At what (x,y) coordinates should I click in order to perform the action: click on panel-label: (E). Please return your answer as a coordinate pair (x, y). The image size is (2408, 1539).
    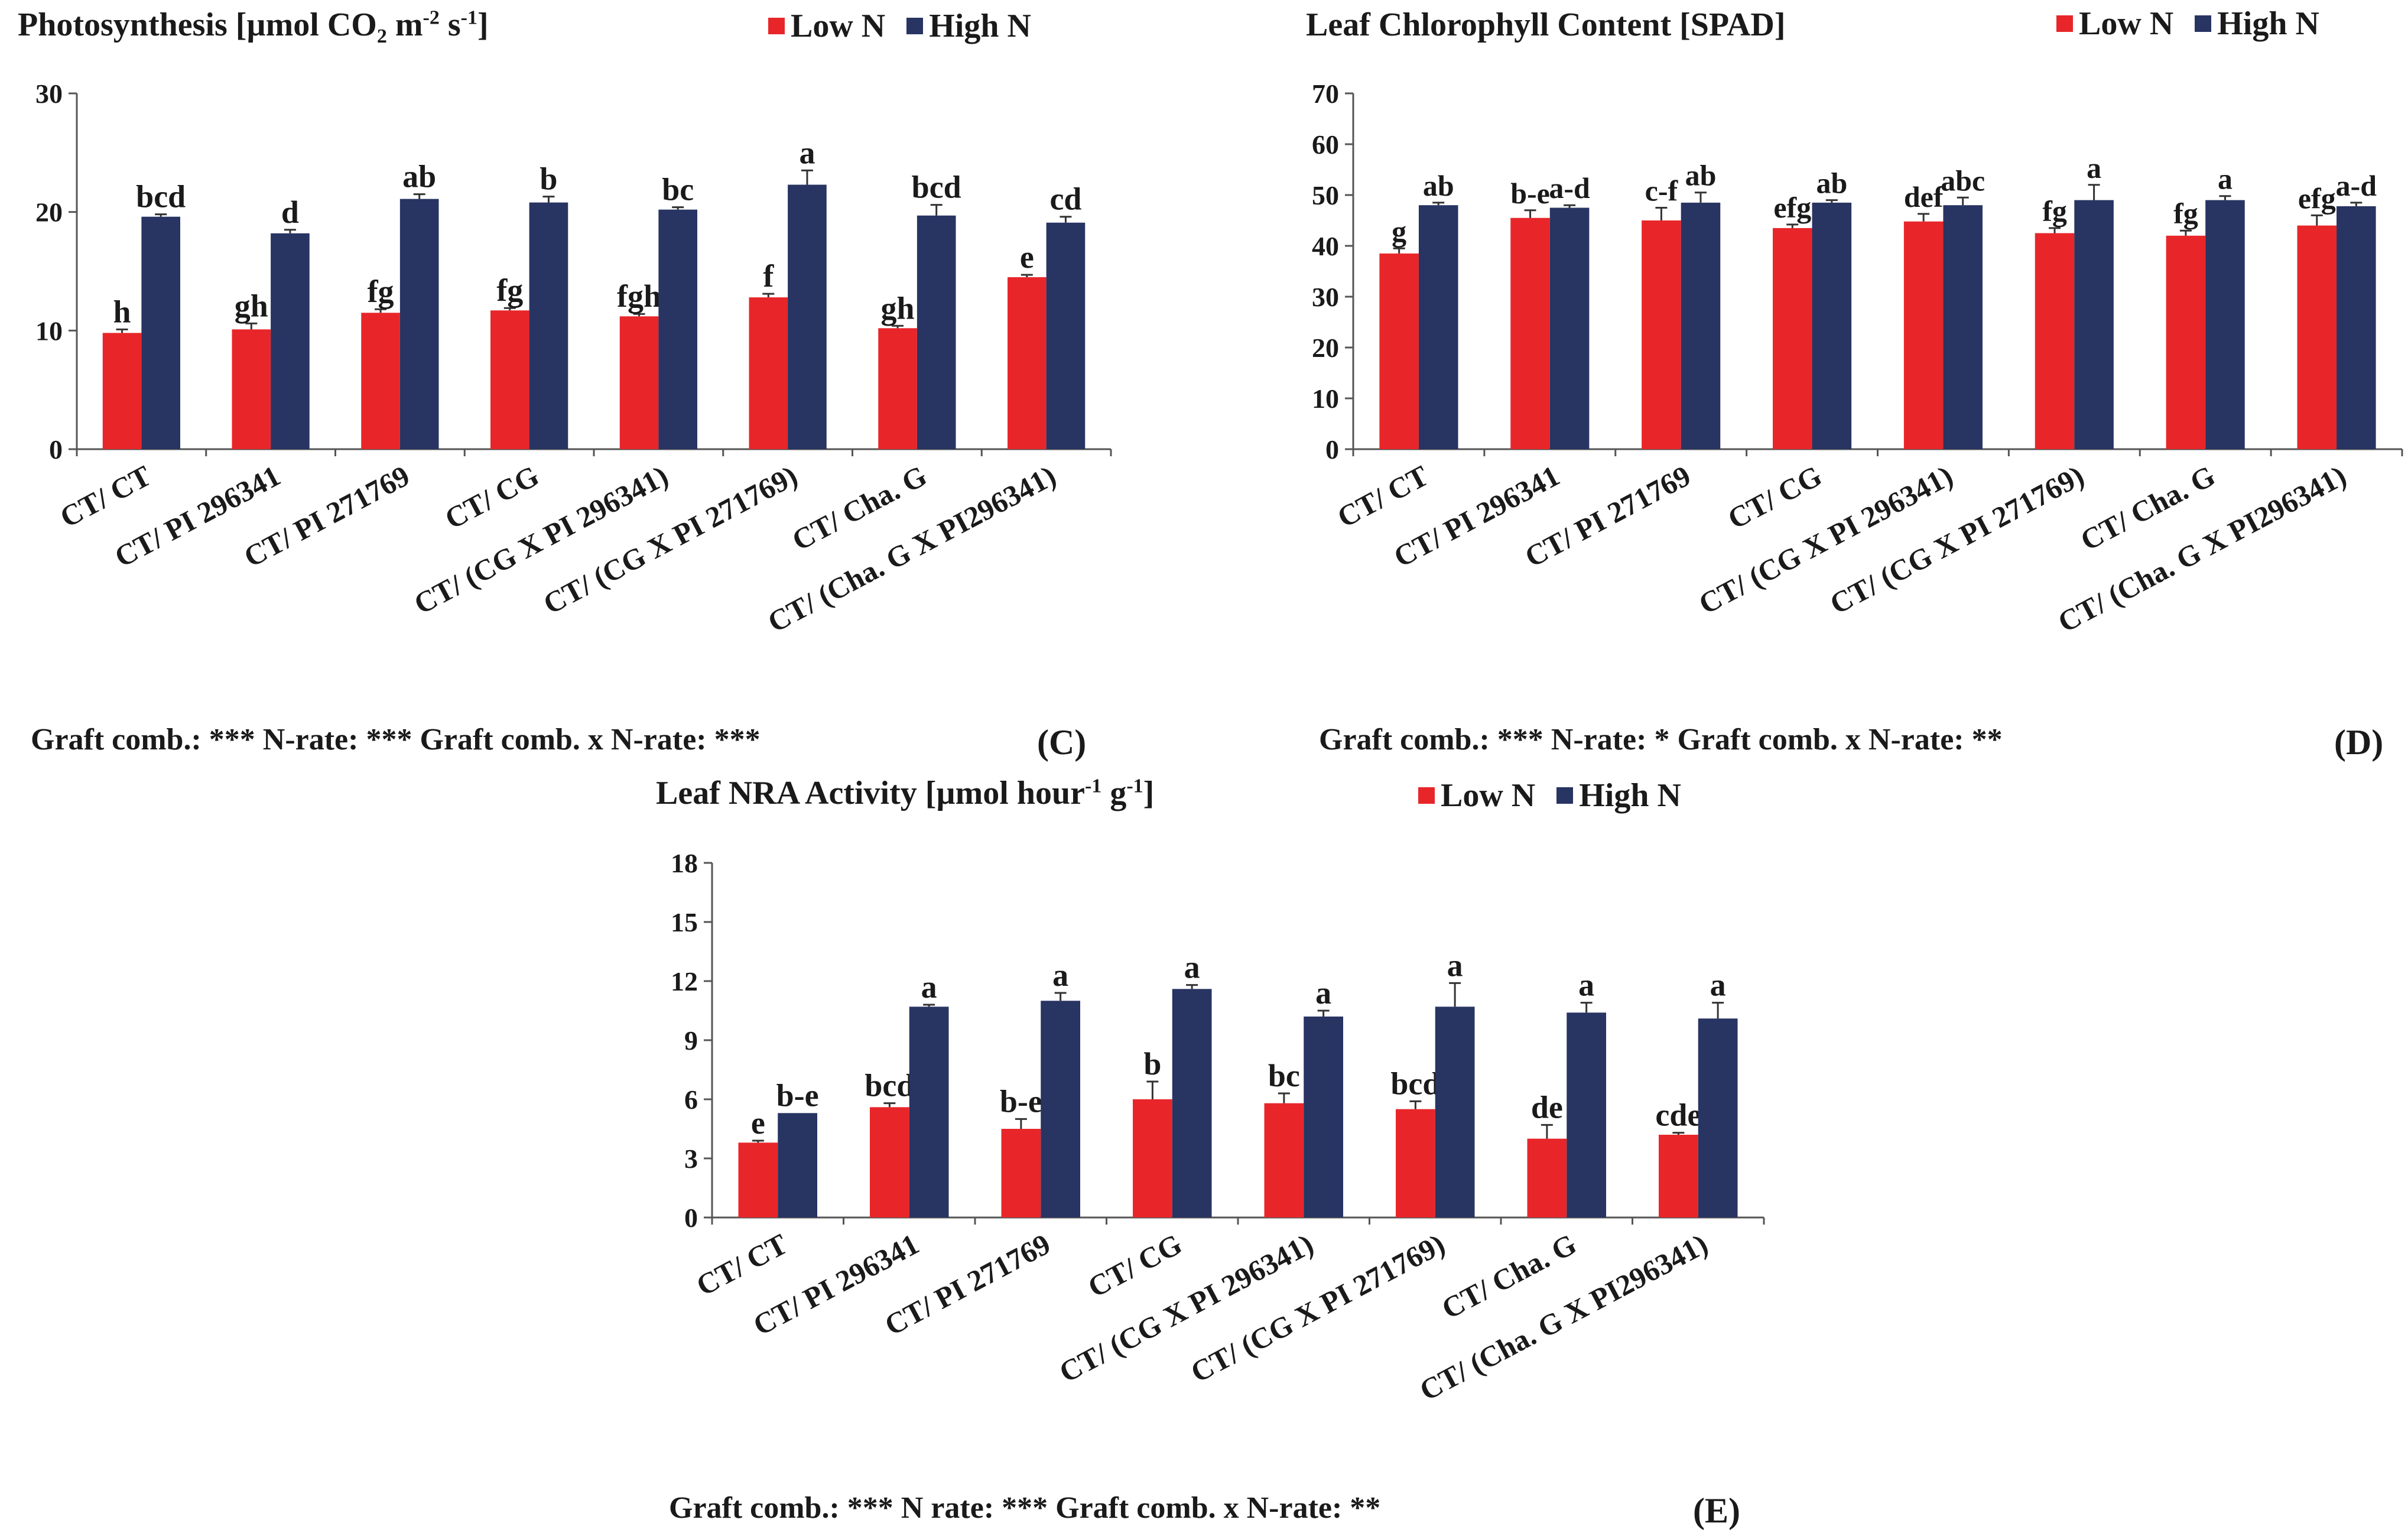
    Looking at the image, I should click on (1716, 1510).